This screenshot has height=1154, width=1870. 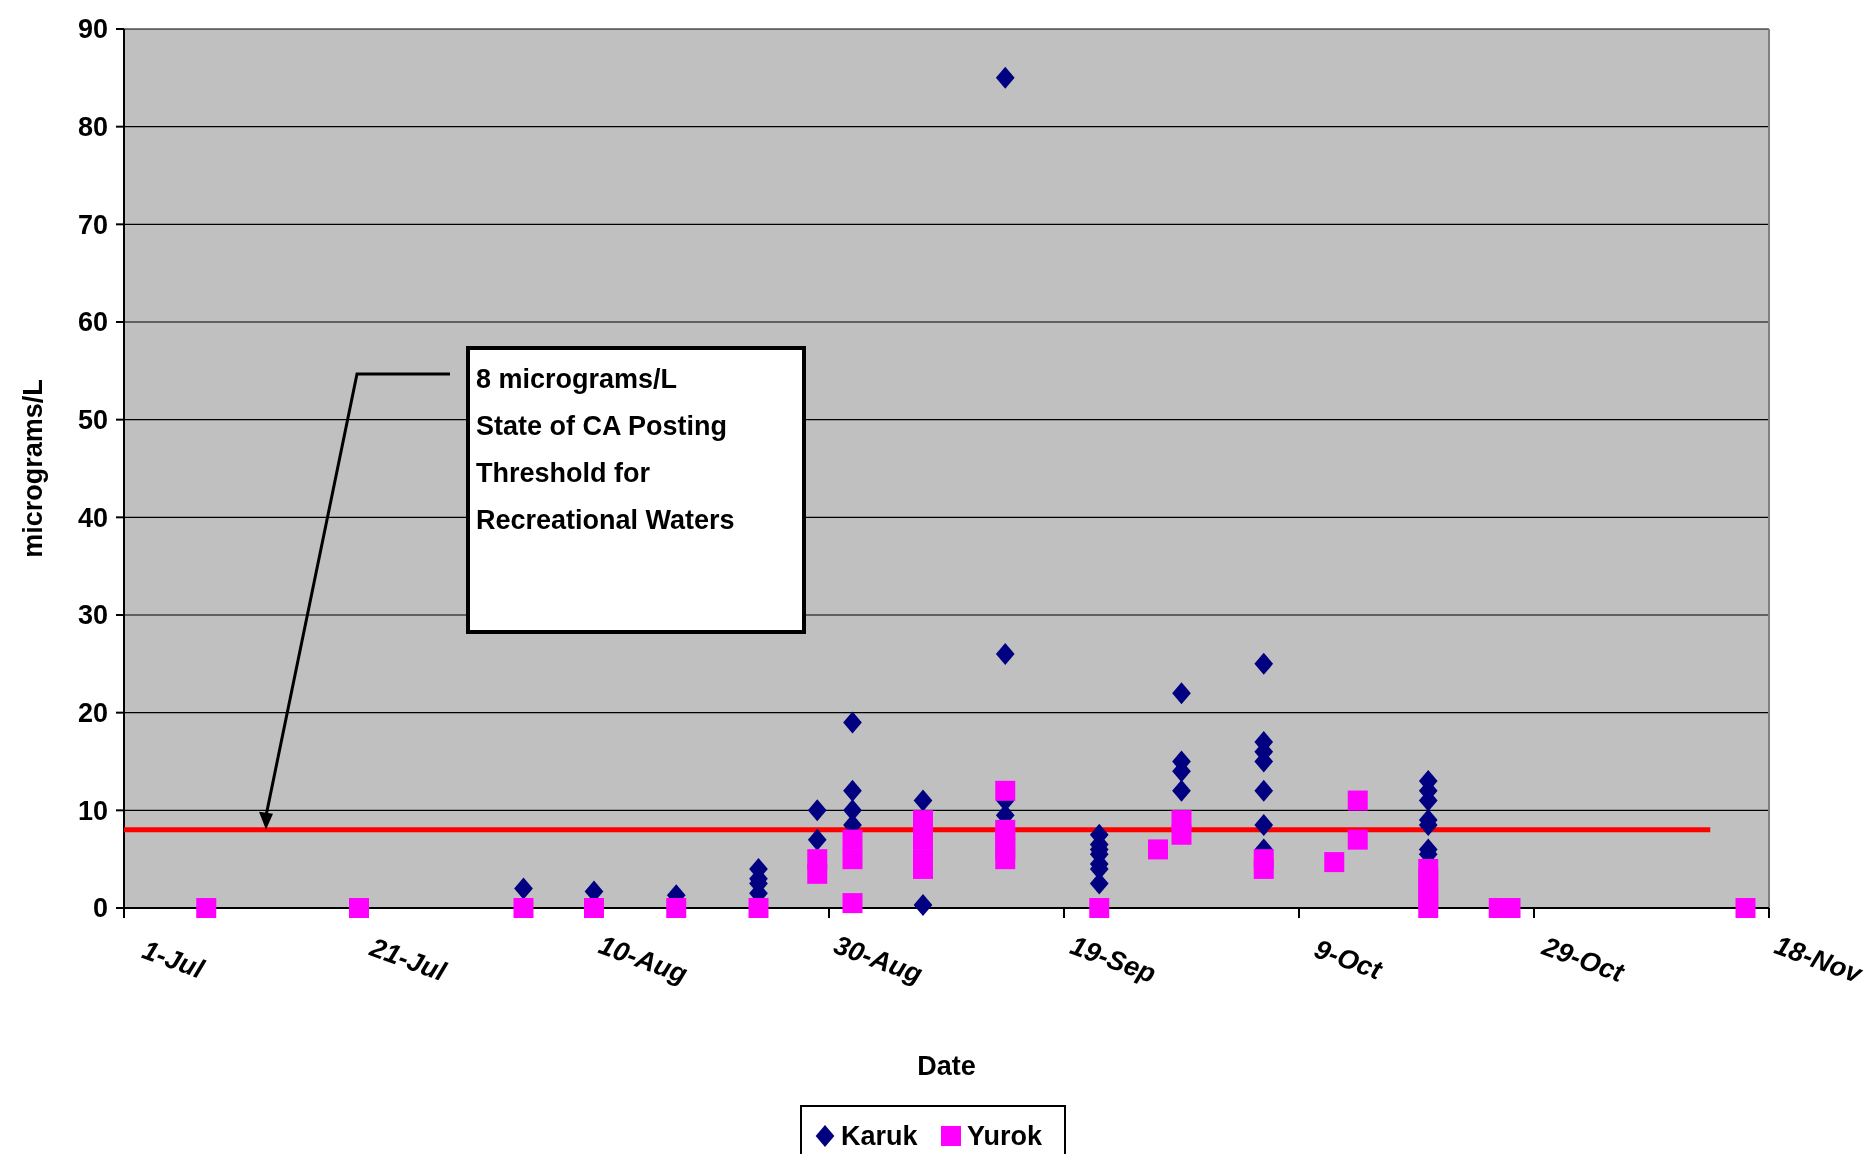 What do you see at coordinates (946, 1066) in the screenshot?
I see `x-axis-title: Date` at bounding box center [946, 1066].